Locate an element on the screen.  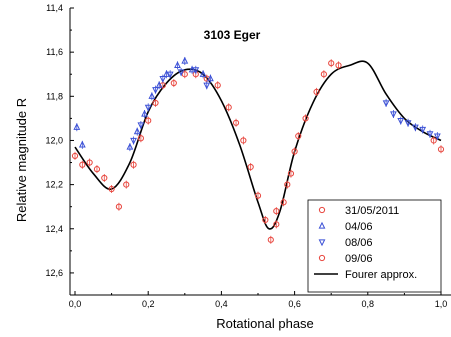
y-tick-labels: 11,4 11,6 11,8 12,0 12,2 12,4 12,6 is located at coordinates (54, 140).